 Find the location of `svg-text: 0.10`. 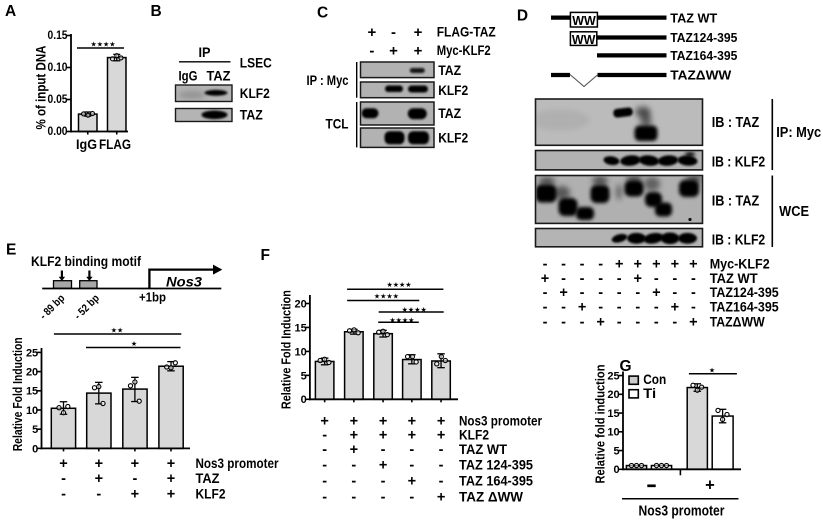

svg-text: 0.10 is located at coordinates (58, 68).